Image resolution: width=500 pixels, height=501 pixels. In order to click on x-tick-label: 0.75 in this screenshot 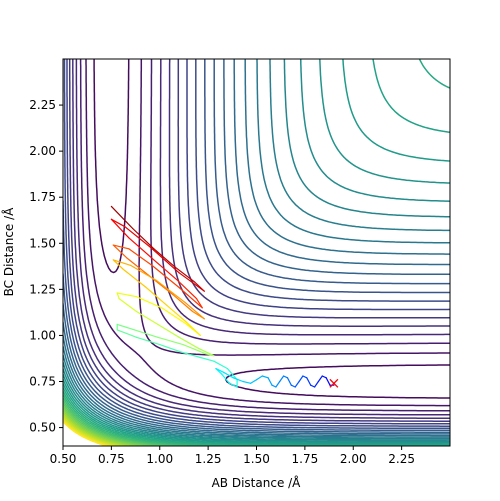, I will do `click(111, 459)`.